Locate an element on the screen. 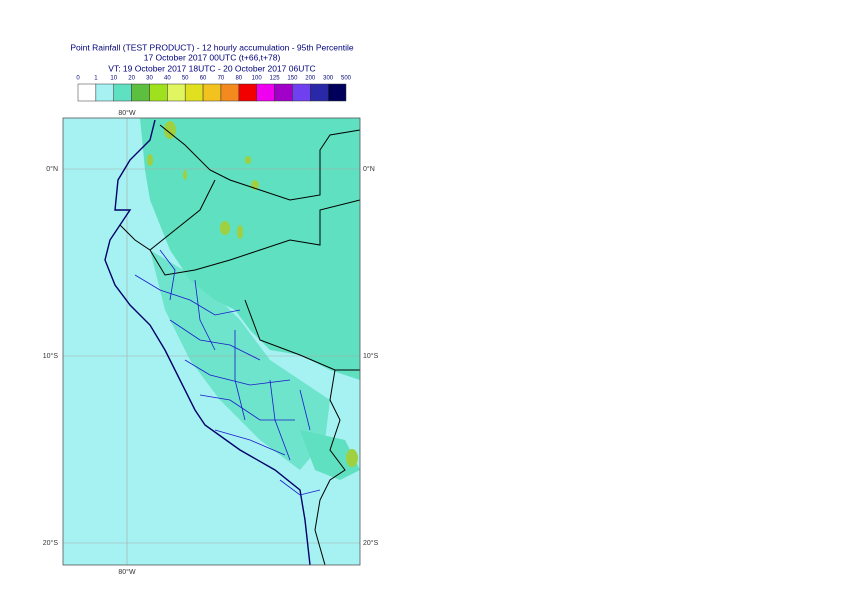 The image size is (842, 596). legend-label: 30 is located at coordinates (149, 79).